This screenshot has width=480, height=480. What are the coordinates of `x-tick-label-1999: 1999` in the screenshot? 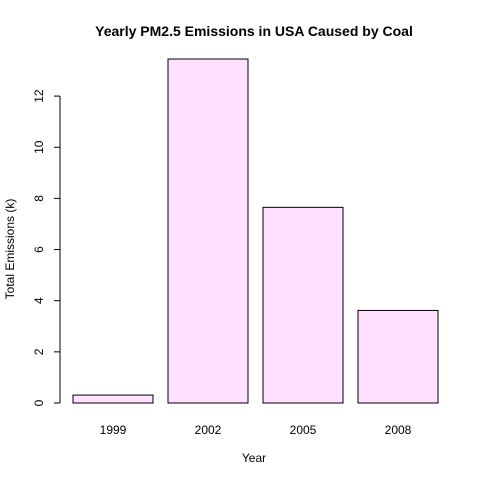 It's located at (113, 430).